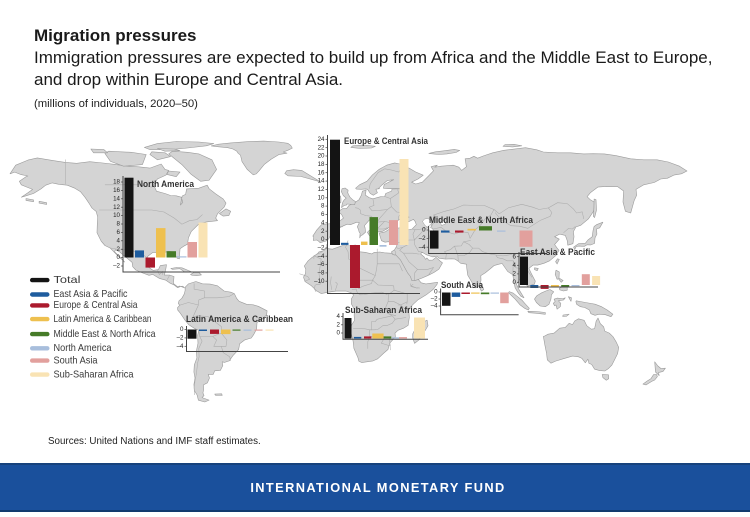 Image resolution: width=750 pixels, height=517 pixels. What do you see at coordinates (321, 264) in the screenshot?
I see `svg-text: –6` at bounding box center [321, 264].